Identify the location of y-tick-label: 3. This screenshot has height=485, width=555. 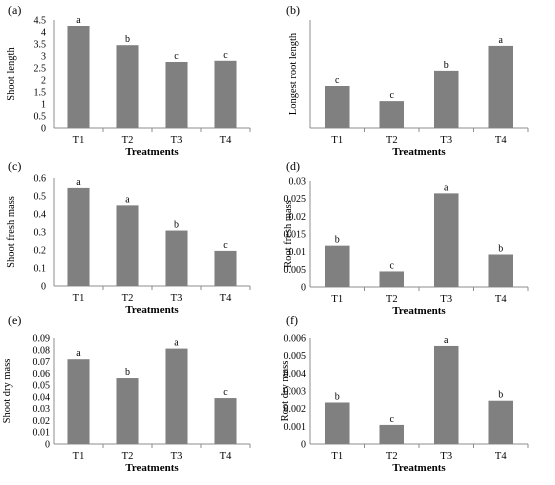
(43, 57).